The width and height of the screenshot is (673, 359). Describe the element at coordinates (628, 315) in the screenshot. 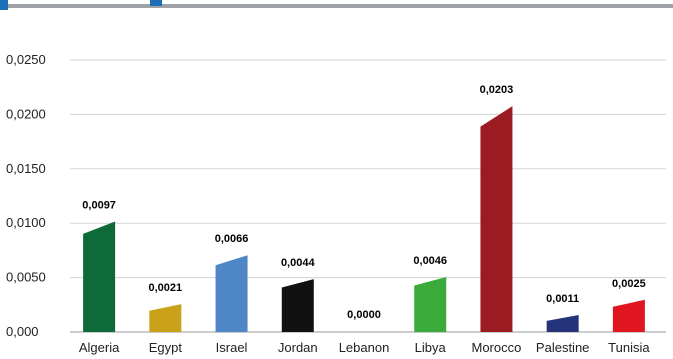

I see `bar-tunisia` at that location.